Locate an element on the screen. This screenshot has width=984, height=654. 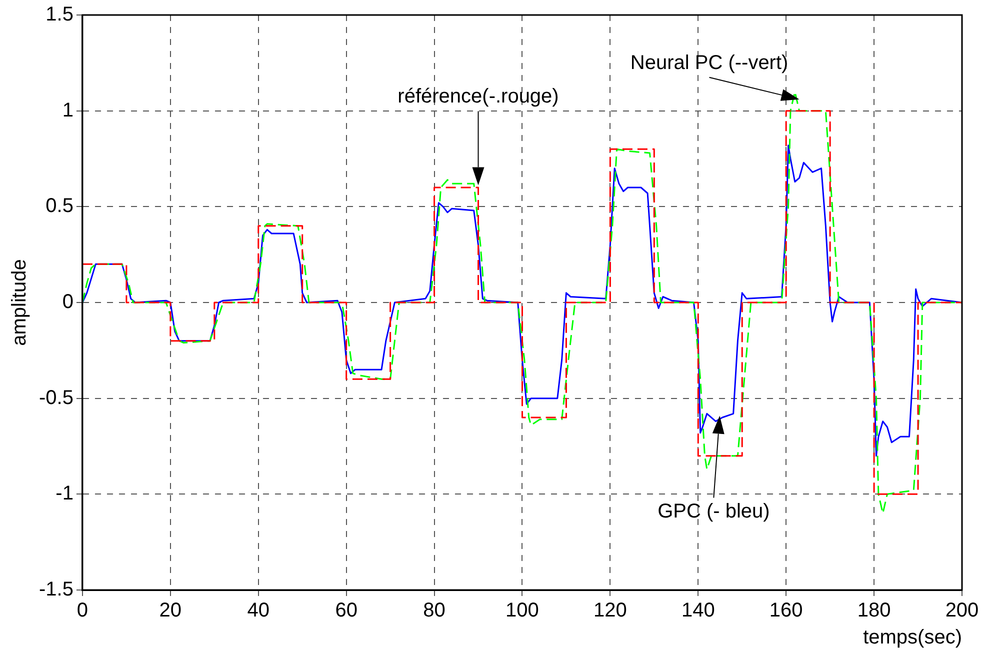
x-tick-label: 180 is located at coordinates (874, 611).